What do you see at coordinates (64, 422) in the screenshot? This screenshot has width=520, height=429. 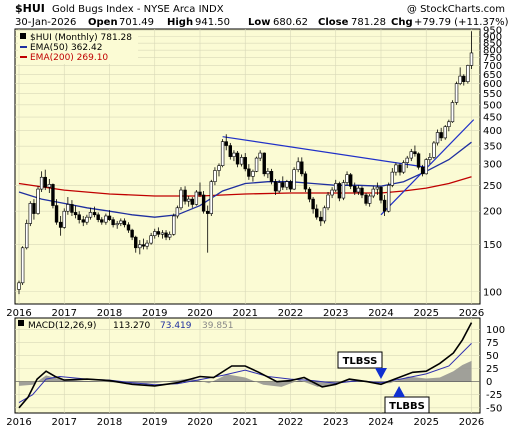 I see `macd-x-tick-label: 2017` at bounding box center [64, 422].